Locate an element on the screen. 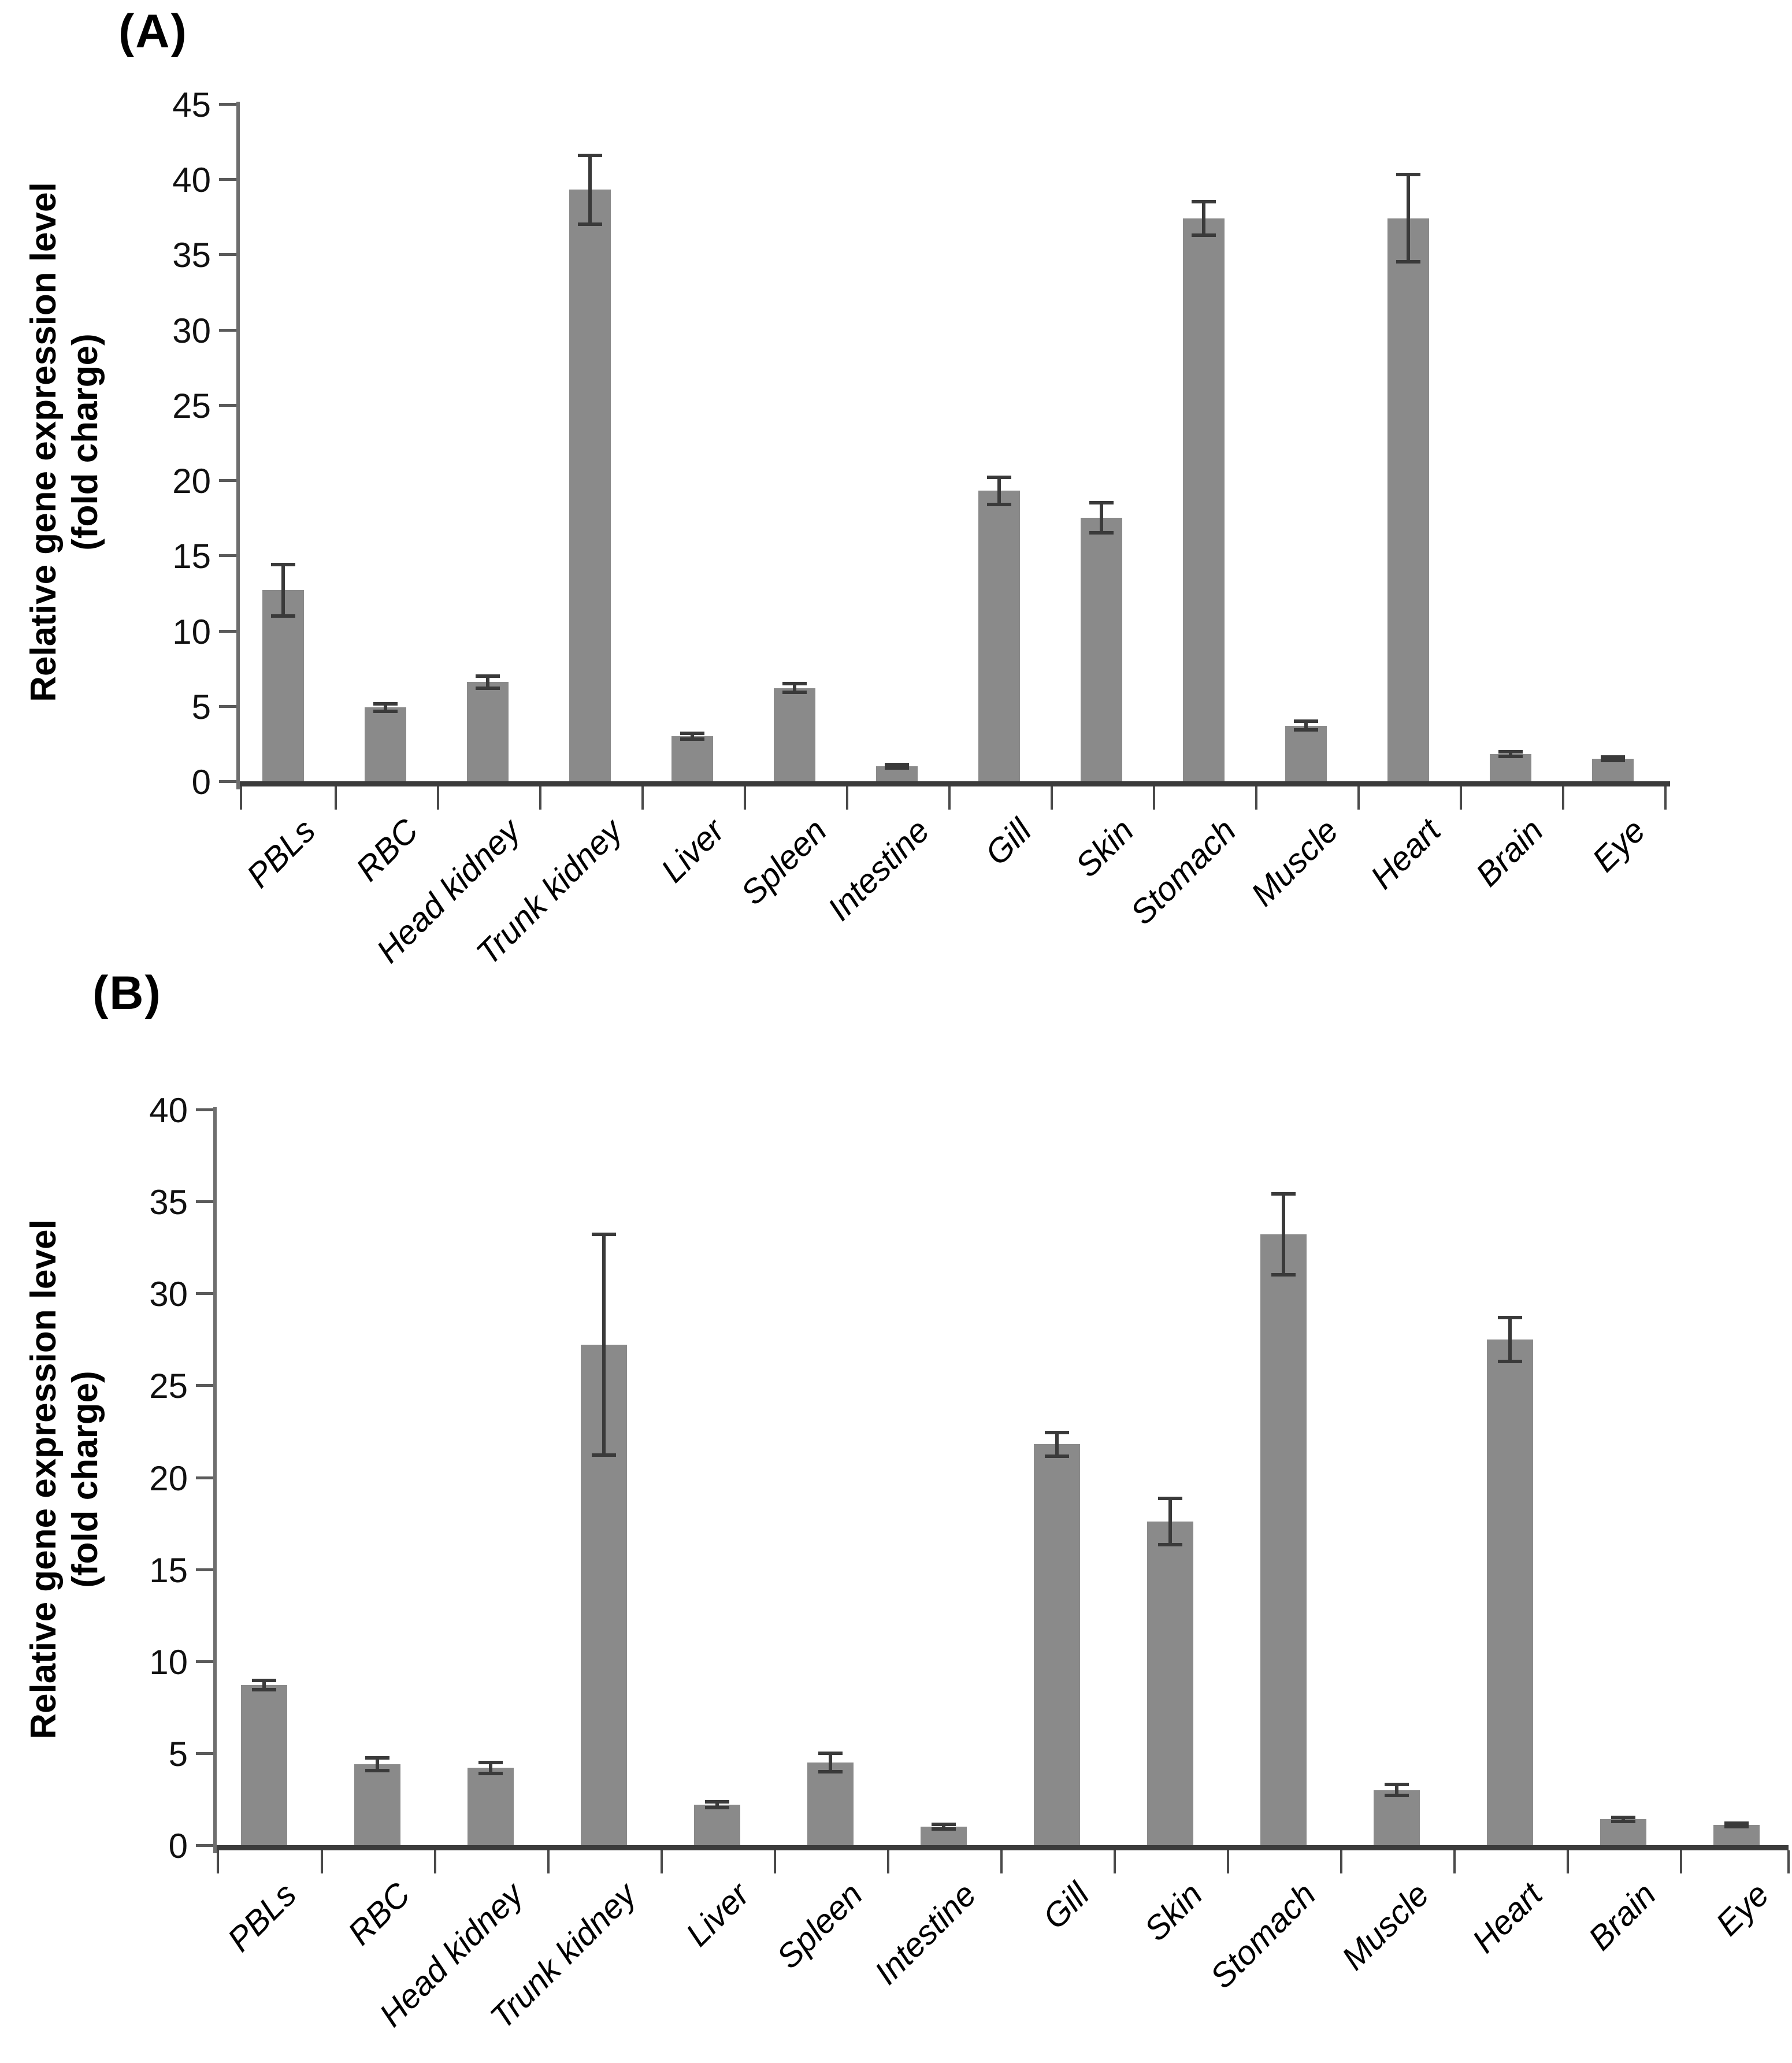 The width and height of the screenshot is (1792, 2063). error-bar-cap-top-head-kidney is located at coordinates (488, 676).